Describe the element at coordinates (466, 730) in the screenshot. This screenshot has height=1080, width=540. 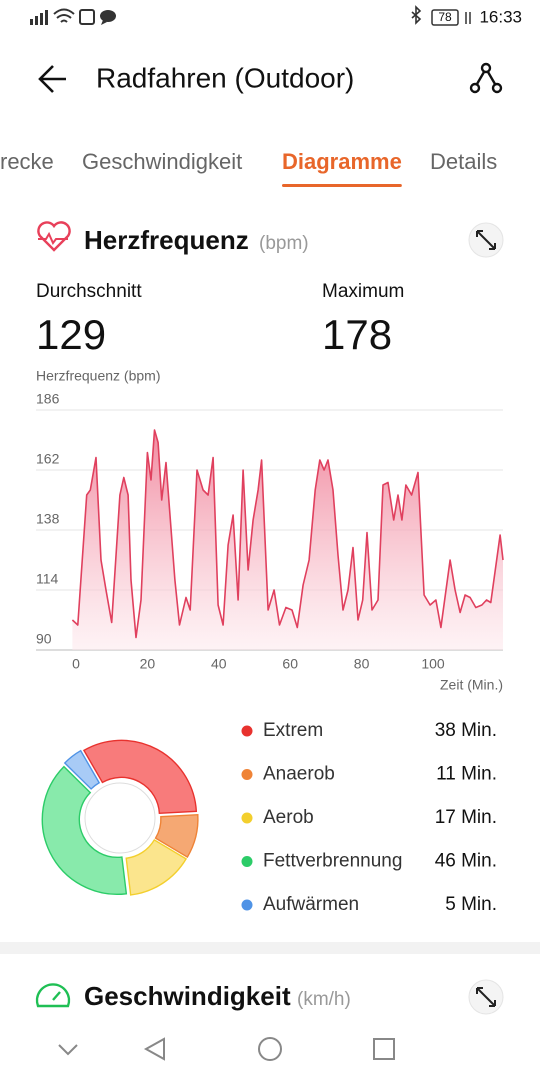
I see `legend-value: 38 Min.` at that location.